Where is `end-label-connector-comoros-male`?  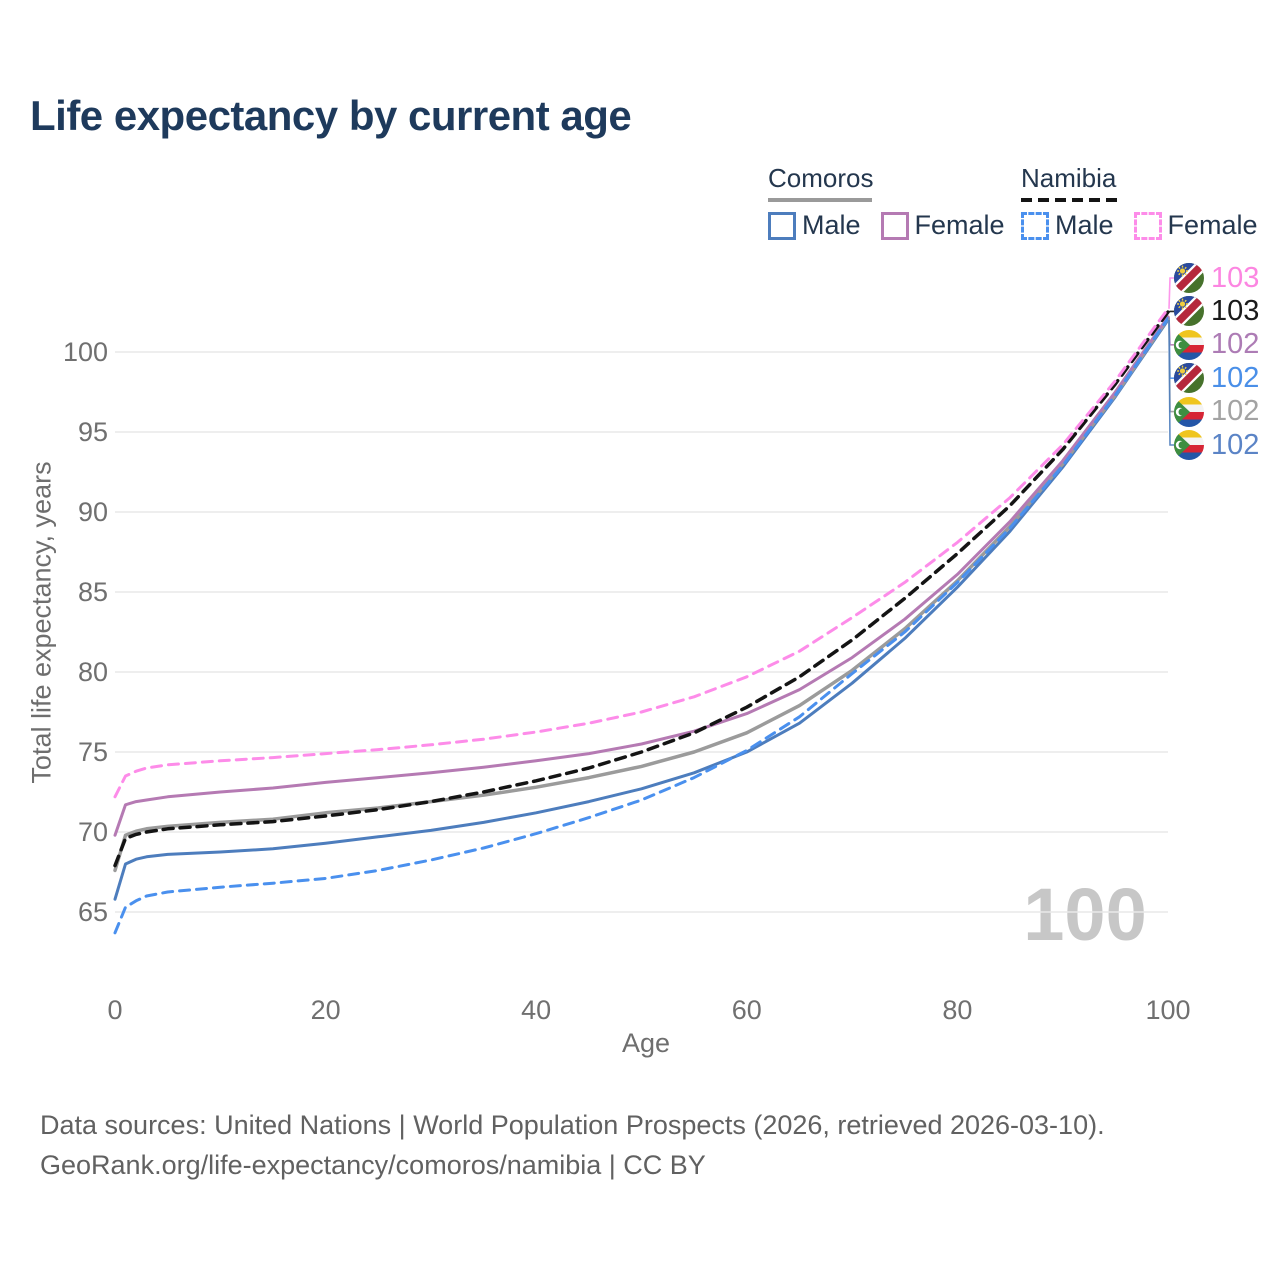
end-label-connector-comoros-male is located at coordinates (1171, 382).